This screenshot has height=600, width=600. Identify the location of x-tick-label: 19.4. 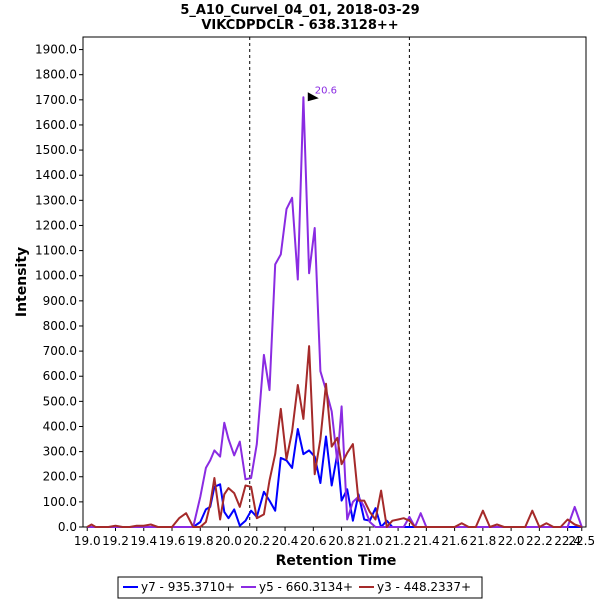
(143, 541).